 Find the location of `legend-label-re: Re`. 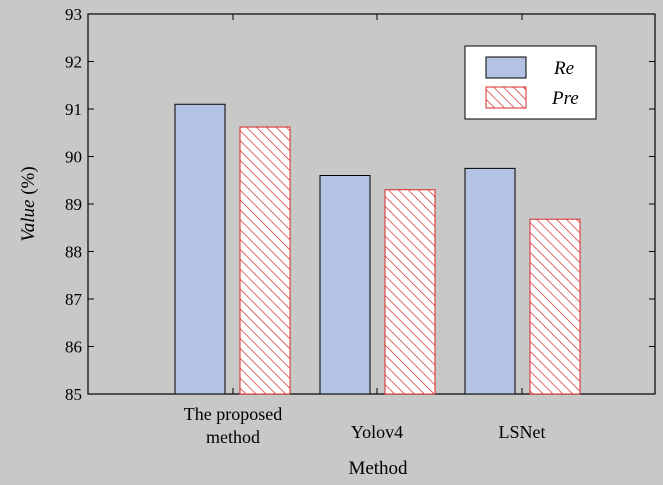

legend-label-re: Re is located at coordinates (563, 68).